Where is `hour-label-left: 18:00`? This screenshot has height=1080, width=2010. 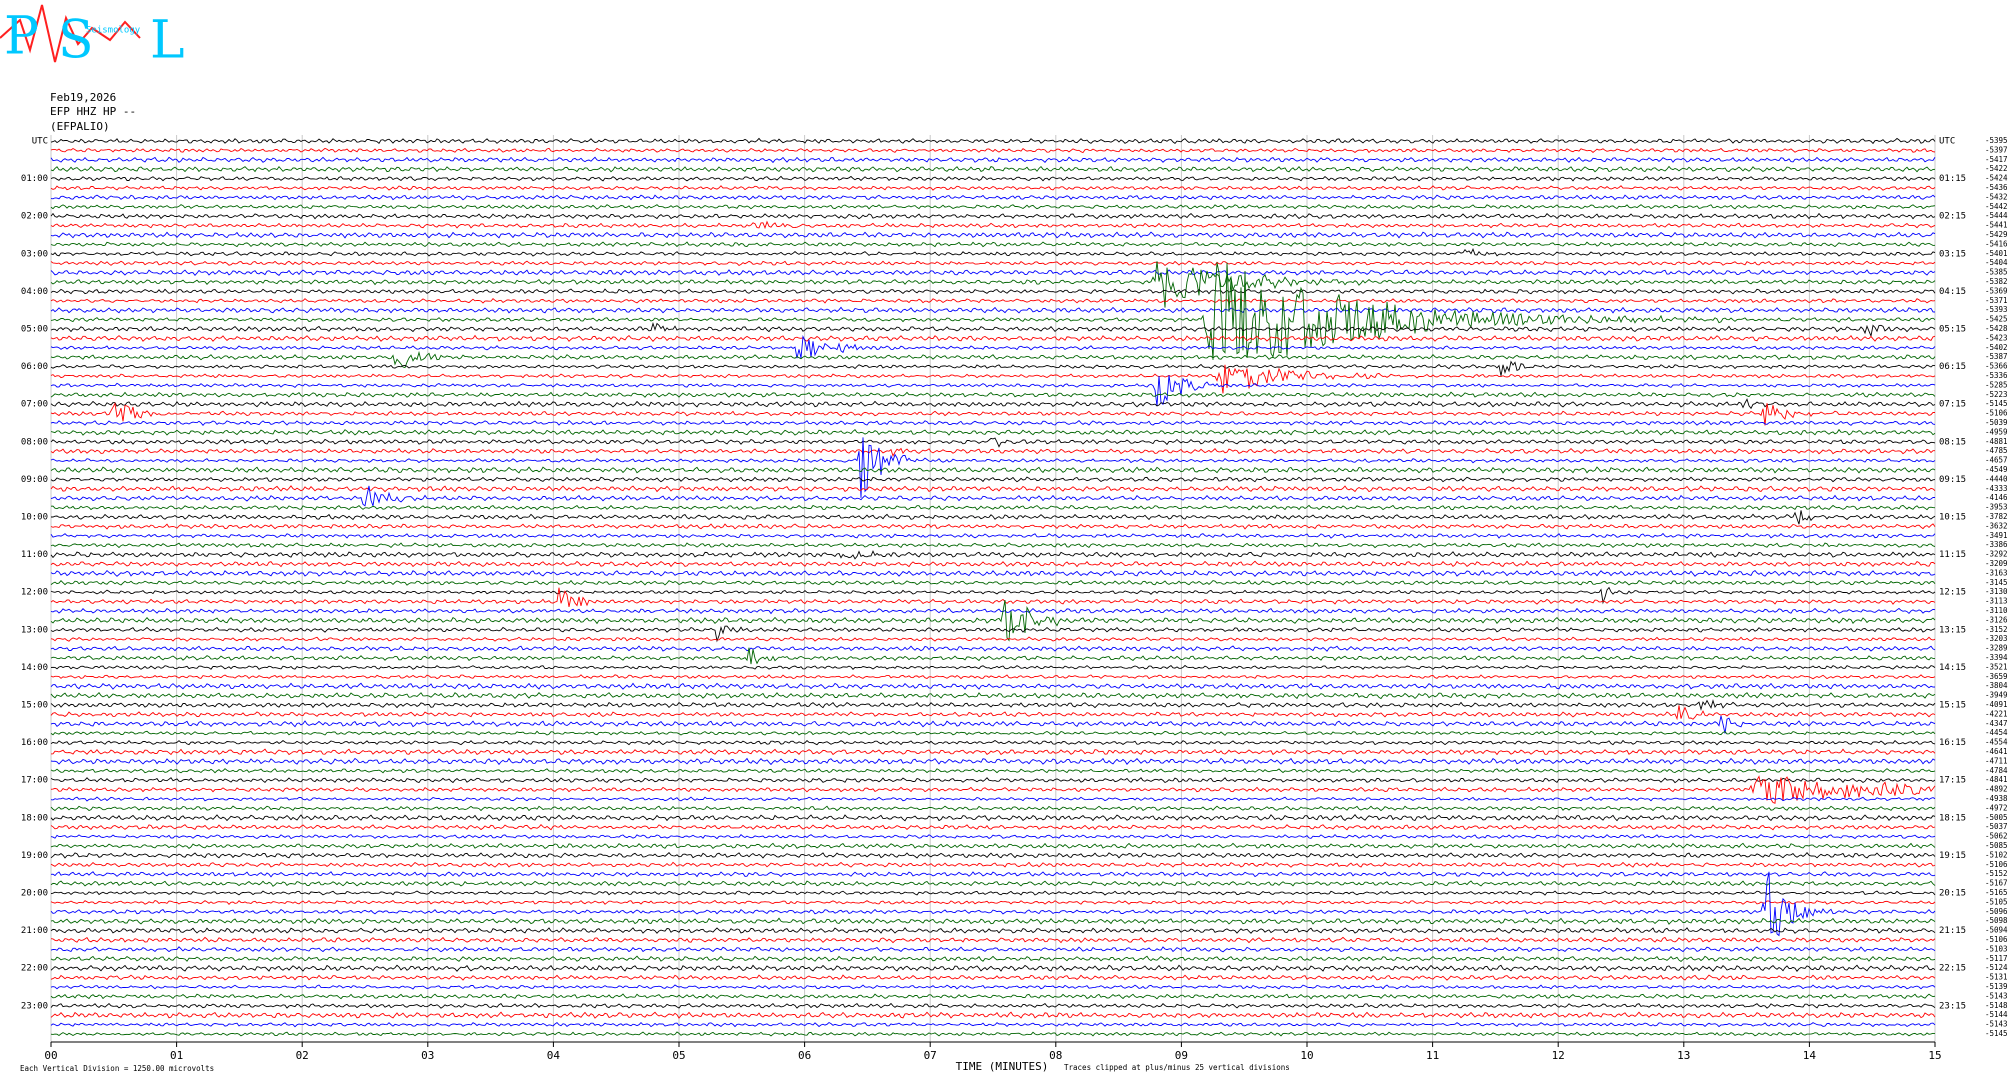
hour-label-left: 18:00 is located at coordinates (34, 818).